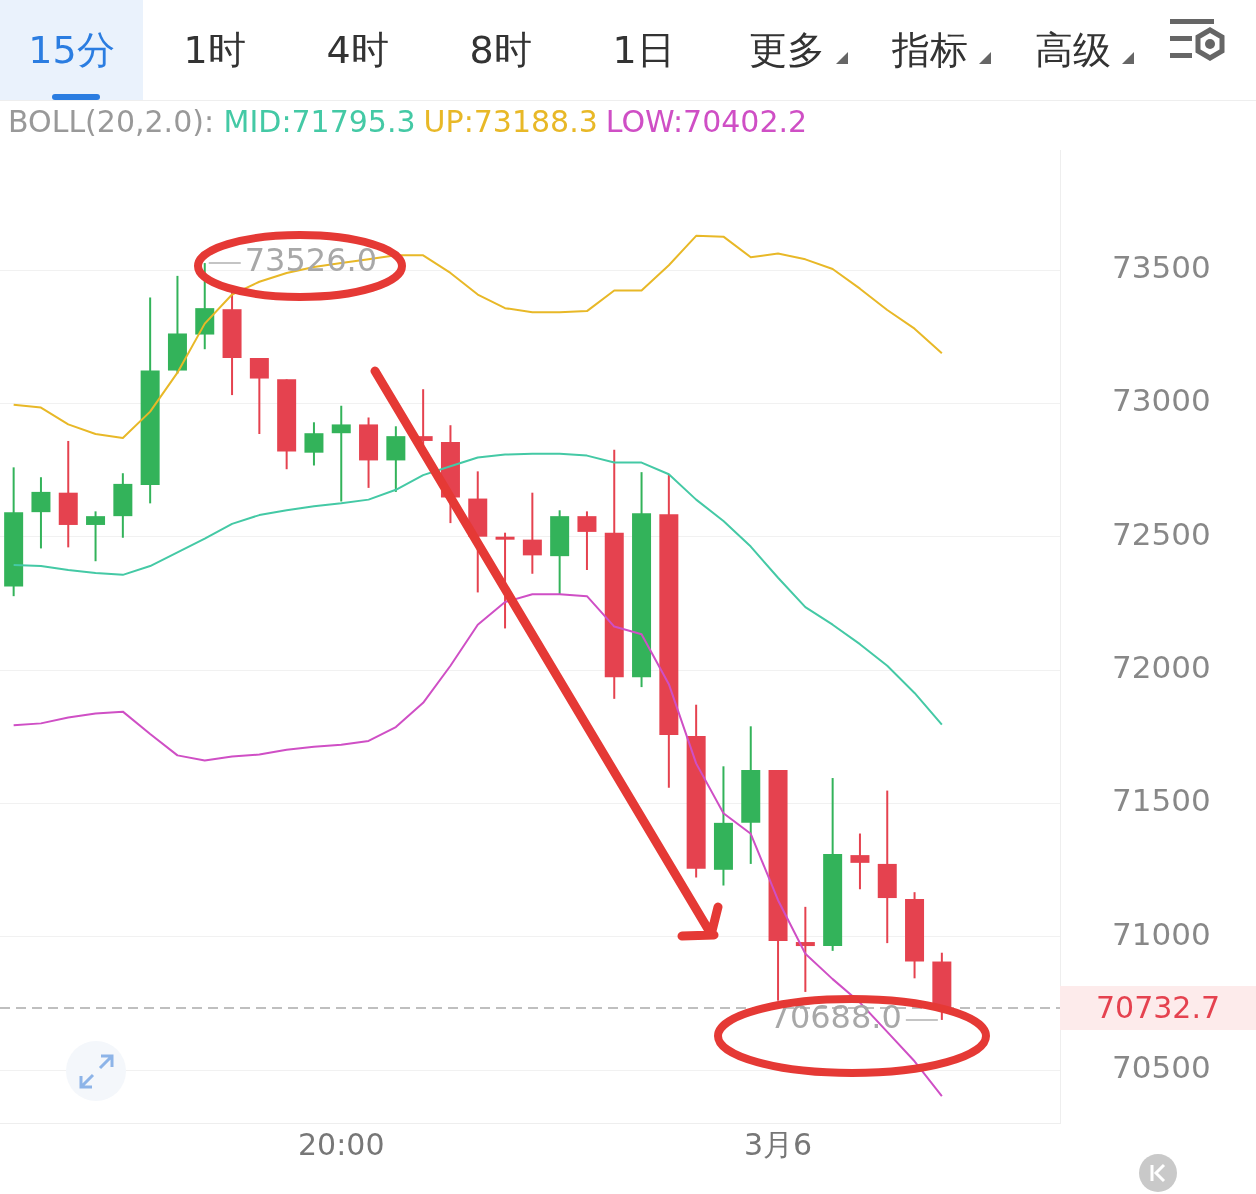 Image resolution: width=1256 pixels, height=1194 pixels. What do you see at coordinates (786, 50) in the screenshot?
I see `text: 更多` at bounding box center [786, 50].